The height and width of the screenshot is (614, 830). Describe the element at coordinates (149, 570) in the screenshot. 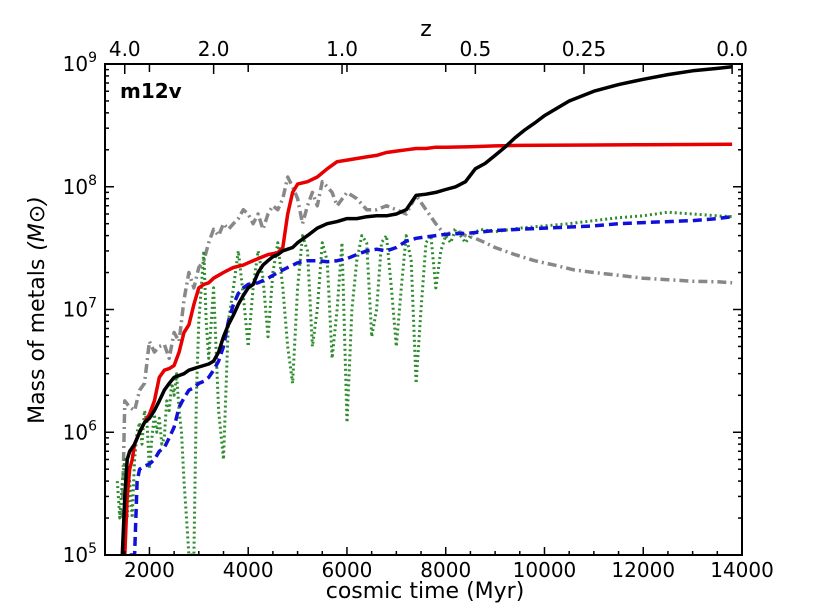

I see `x-tick-label: 2000` at that location.